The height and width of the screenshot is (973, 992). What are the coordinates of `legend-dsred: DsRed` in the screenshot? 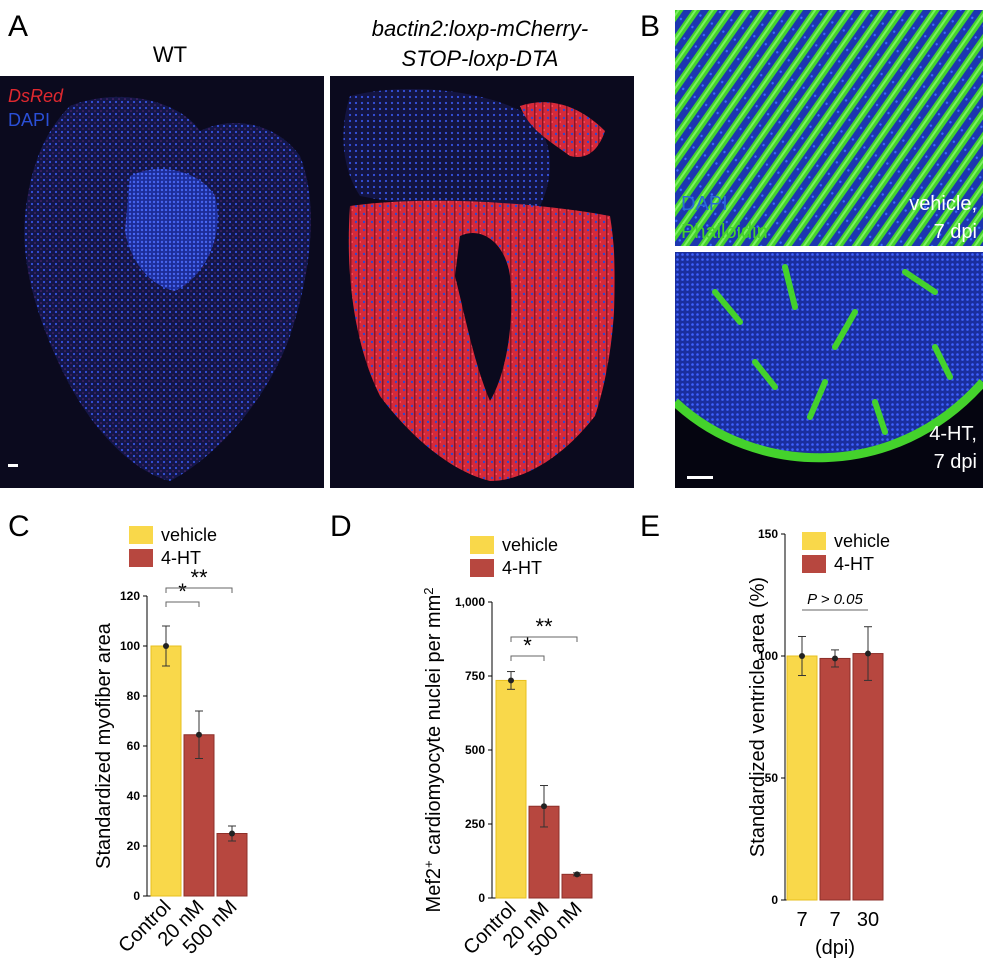 It's located at (36, 96).